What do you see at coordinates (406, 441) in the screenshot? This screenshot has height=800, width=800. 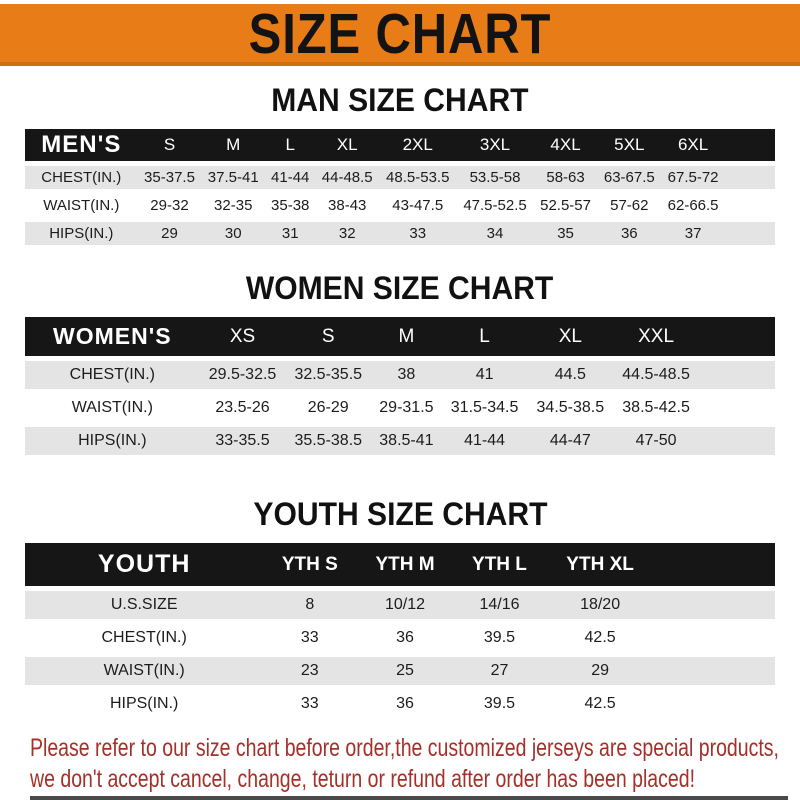 I see `size-value-cell: 38.5-41` at bounding box center [406, 441].